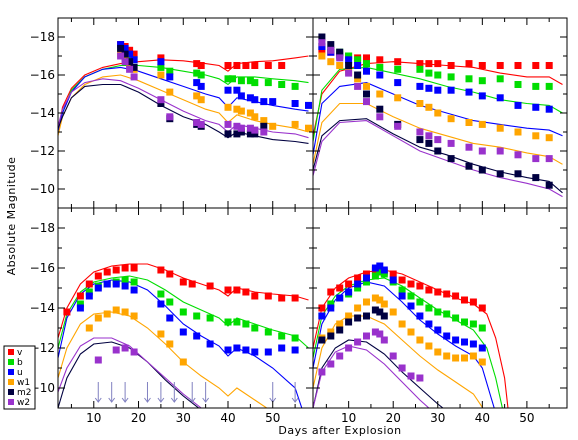 The image size is (578, 440). Describe the element at coordinates (42, 75) in the screenshot. I see `y-tick-label: −16` at that location.